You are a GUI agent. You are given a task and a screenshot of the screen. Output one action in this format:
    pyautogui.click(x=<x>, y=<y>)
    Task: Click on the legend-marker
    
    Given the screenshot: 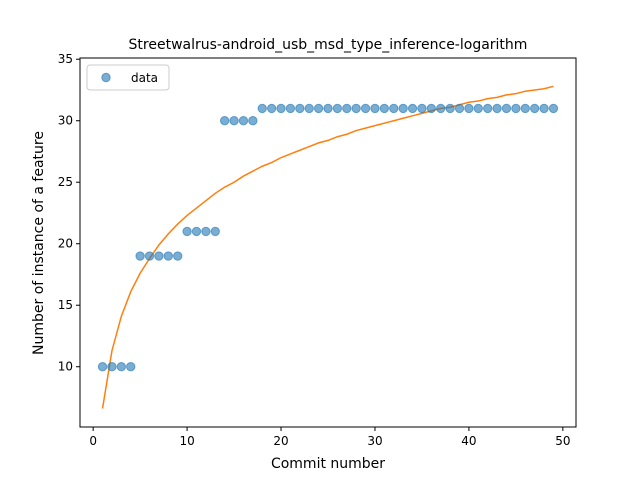 What is the action you would take?
    pyautogui.click(x=106, y=77)
    